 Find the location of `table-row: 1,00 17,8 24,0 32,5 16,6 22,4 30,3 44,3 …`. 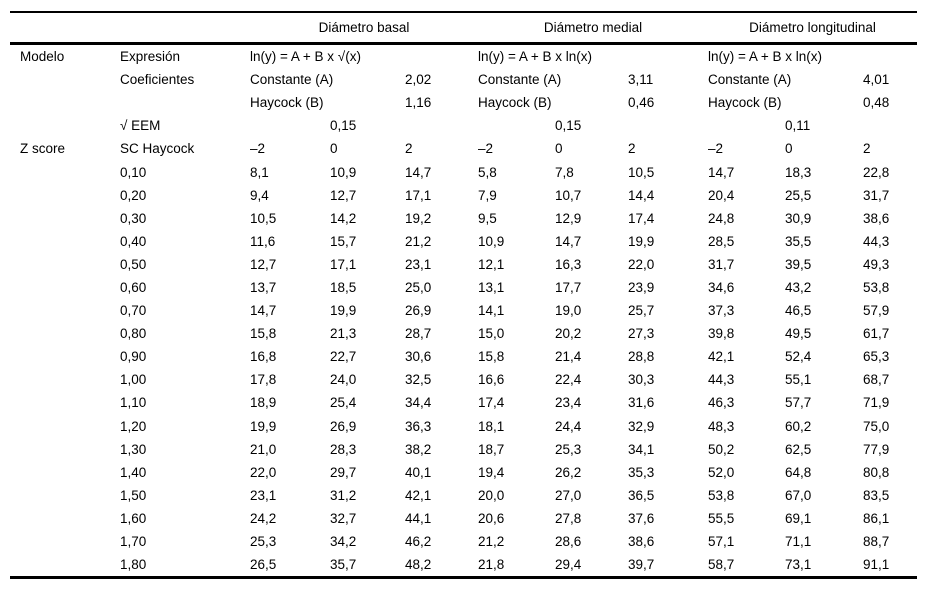

table-row: 1,00 17,8 24,0 32,5 16,6 22,4 30,3 44,3 … is located at coordinates (463, 379).